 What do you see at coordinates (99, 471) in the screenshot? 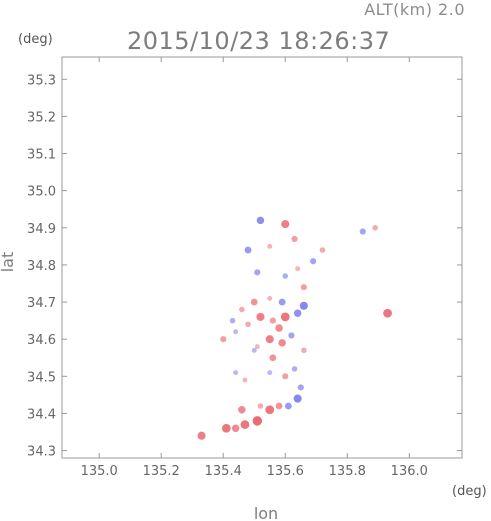
I see `x-tick-label: 135.0` at bounding box center [99, 471].